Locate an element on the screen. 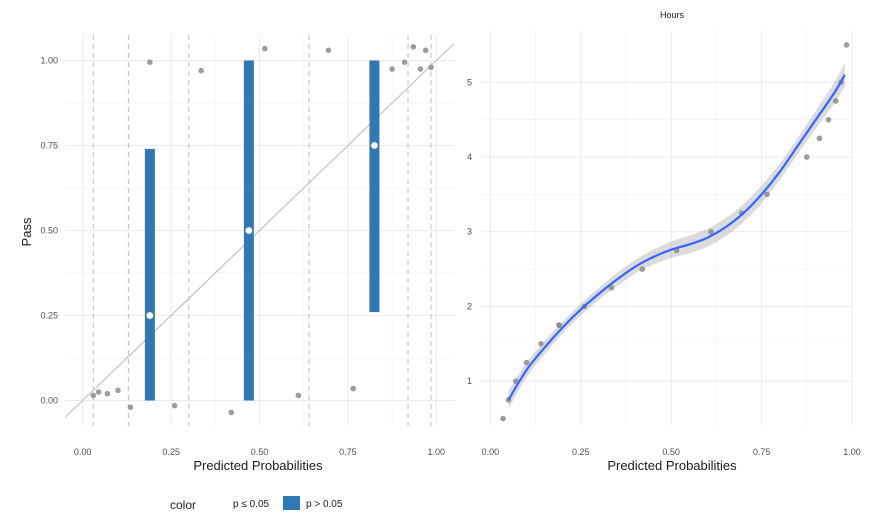 The height and width of the screenshot is (513, 875). left-y-tick-labels: 0.00 0.25 0.50 0.75 1.00 is located at coordinates (49, 231).